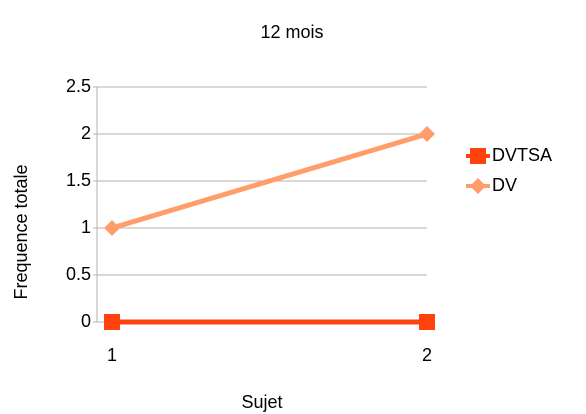 This screenshot has width=586, height=414. What do you see at coordinates (78, 180) in the screenshot?
I see `y-tick-label: 1.5` at bounding box center [78, 180].